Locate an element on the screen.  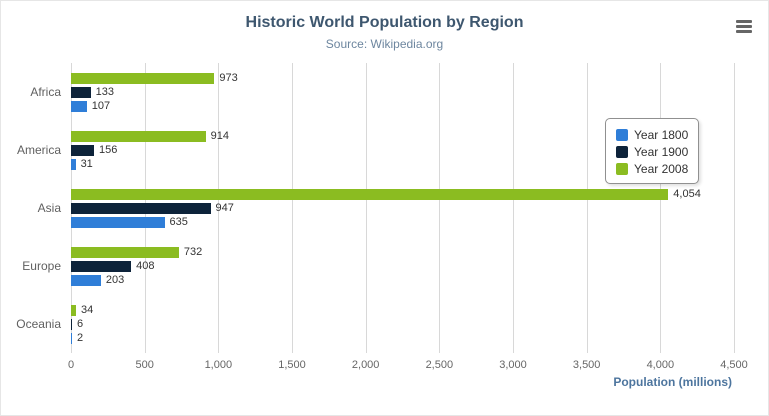
legend-item-year-1800: Year 1800 is located at coordinates (652, 134).